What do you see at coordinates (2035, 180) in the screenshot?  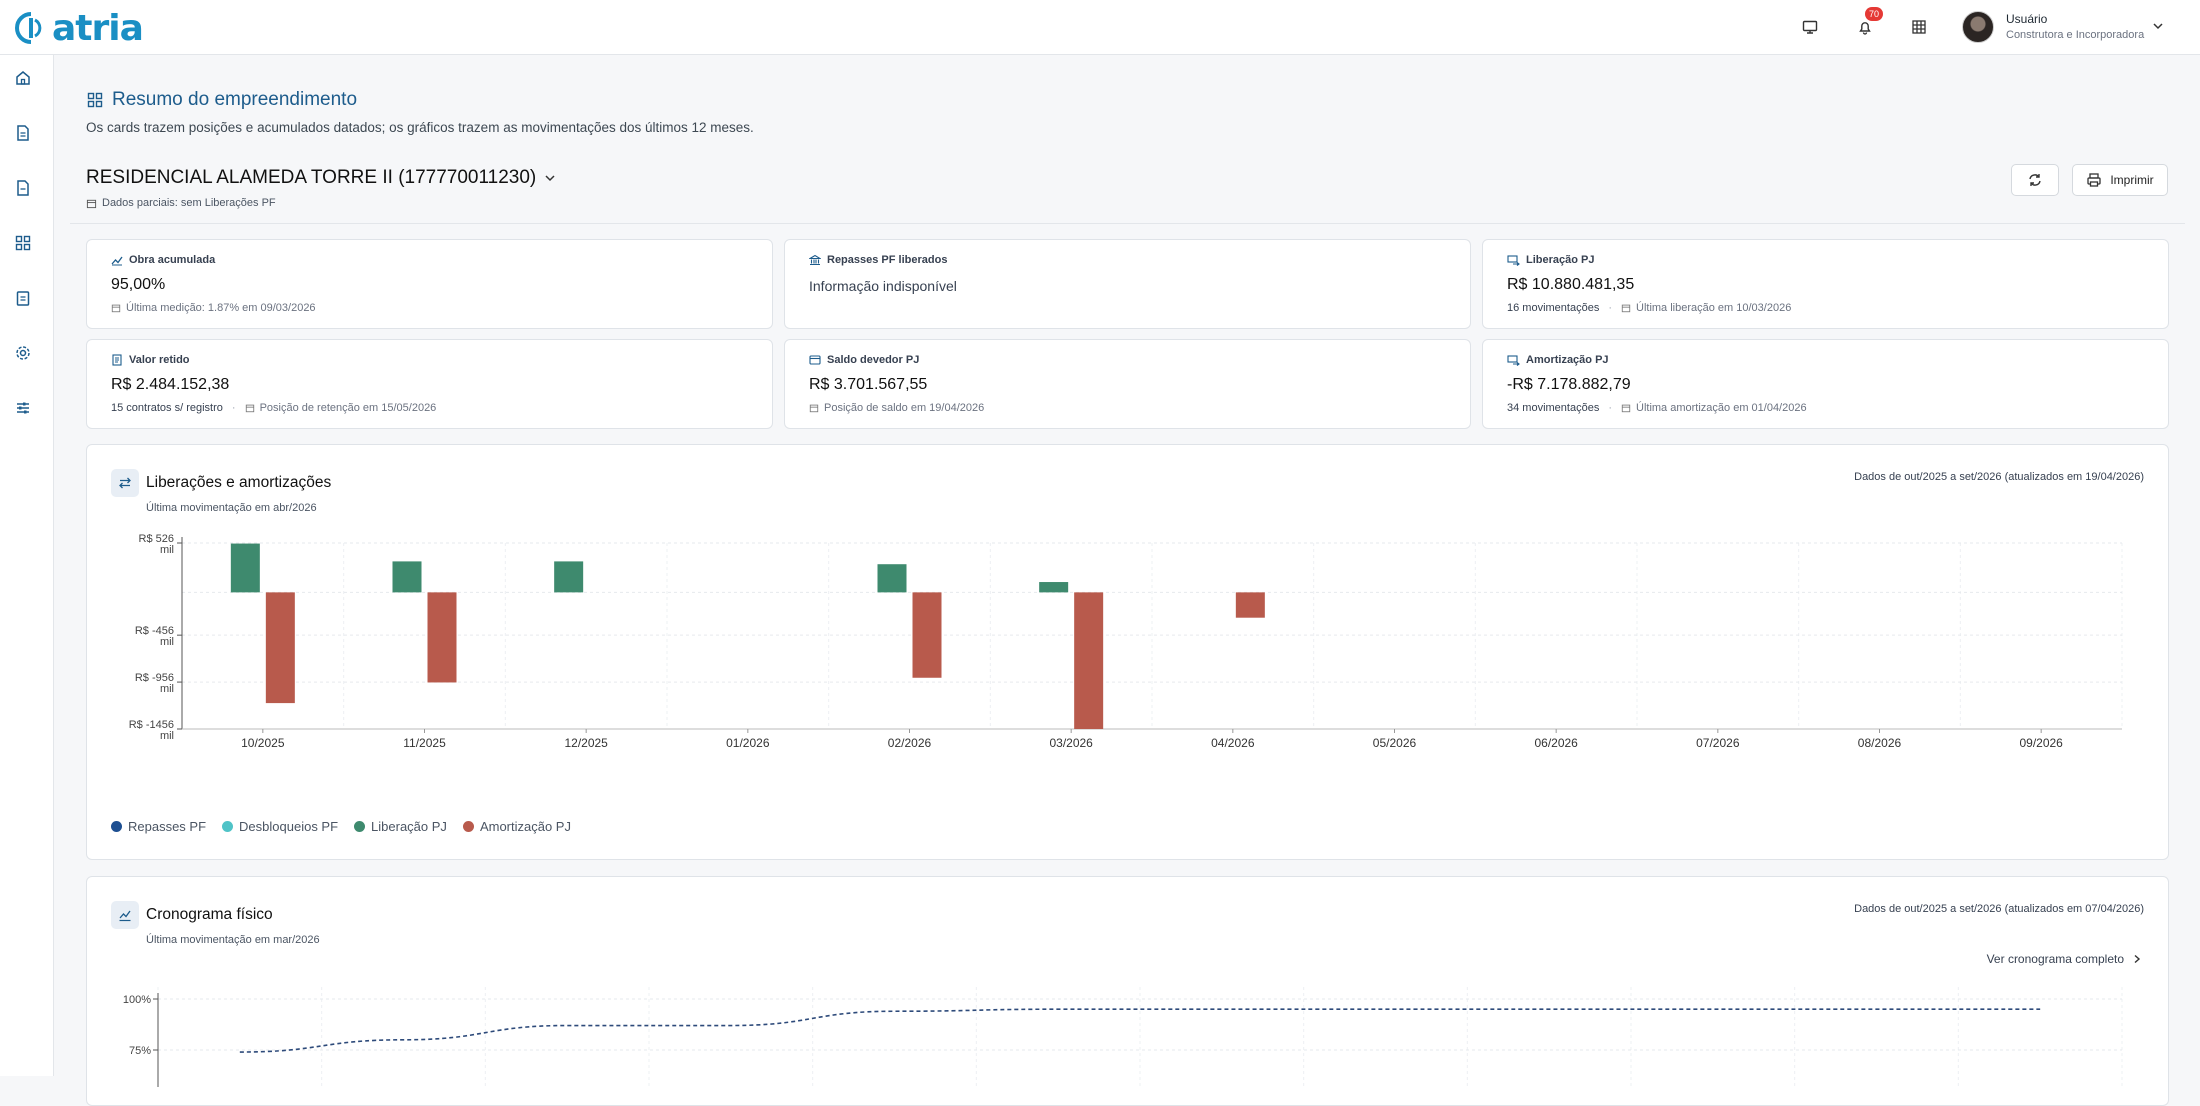 I see `refresh-button` at bounding box center [2035, 180].